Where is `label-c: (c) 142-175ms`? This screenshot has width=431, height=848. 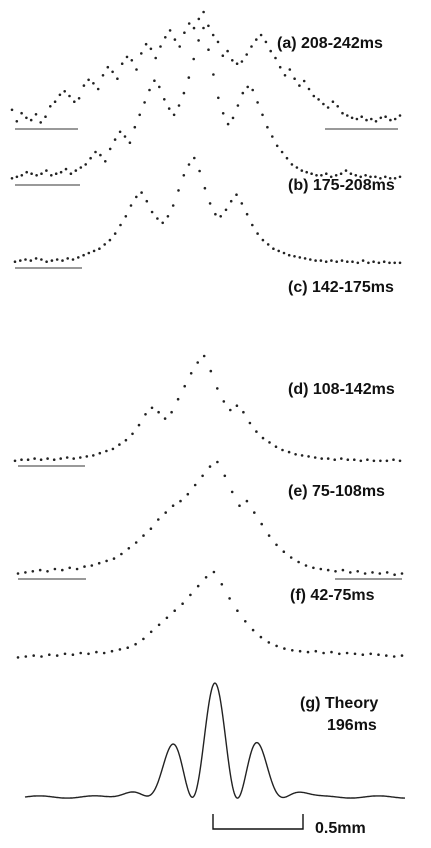
label-c: (c) 142-175ms is located at coordinates (341, 287).